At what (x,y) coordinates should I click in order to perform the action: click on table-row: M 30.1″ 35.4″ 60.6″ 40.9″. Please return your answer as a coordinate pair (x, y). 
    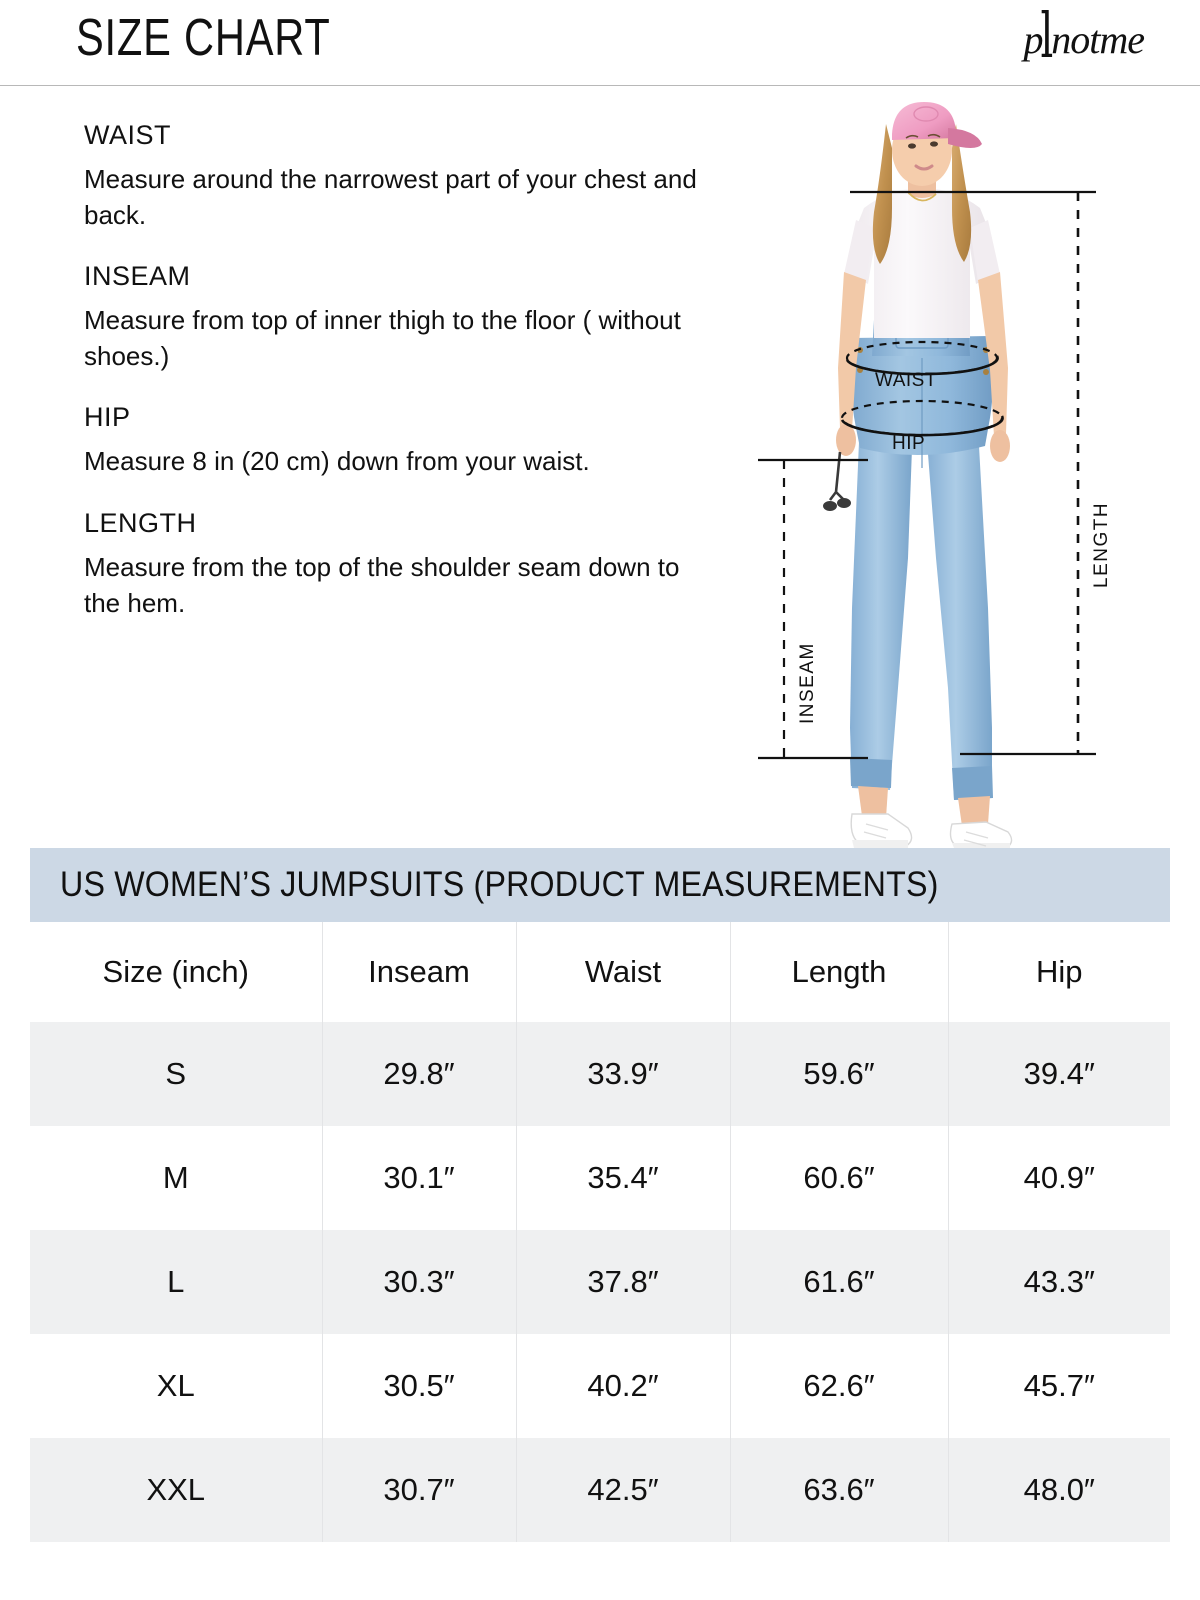
    Looking at the image, I should click on (600, 1178).